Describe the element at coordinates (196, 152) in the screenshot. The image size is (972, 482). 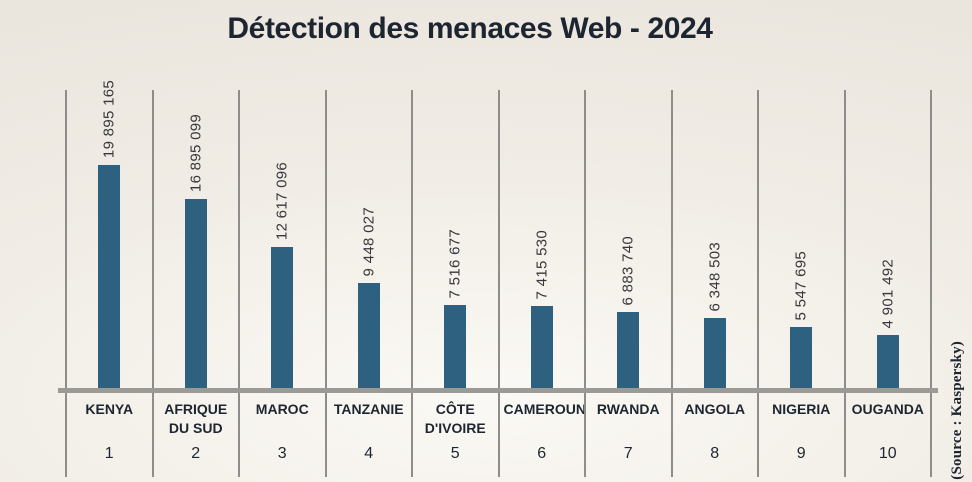
I see `bar-value-label: 16 895 099` at that location.